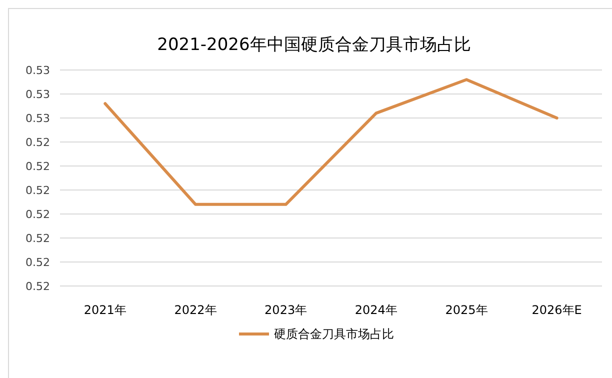  I want to click on chart-title: 2021-2026年中国硬质合金刀具市场占比, so click(314, 45).